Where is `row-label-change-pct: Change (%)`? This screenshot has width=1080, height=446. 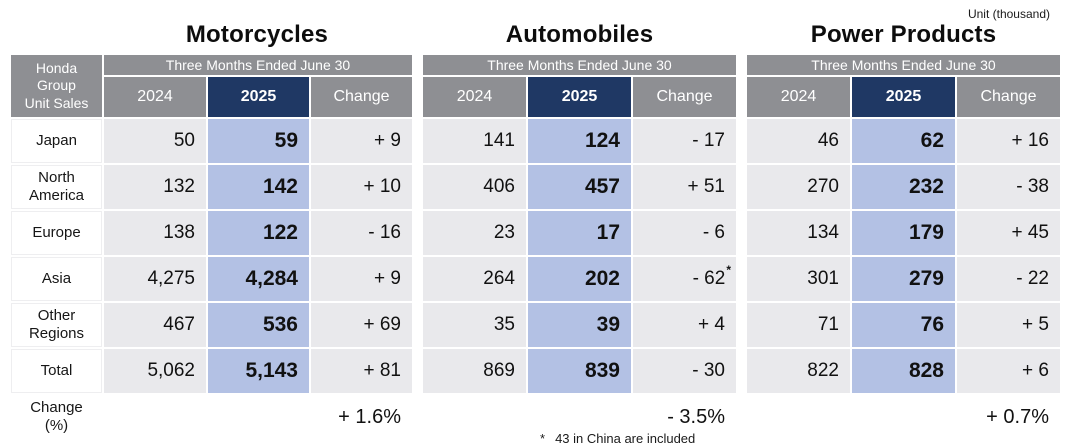
row-label-change-pct: Change (%) is located at coordinates (56, 417).